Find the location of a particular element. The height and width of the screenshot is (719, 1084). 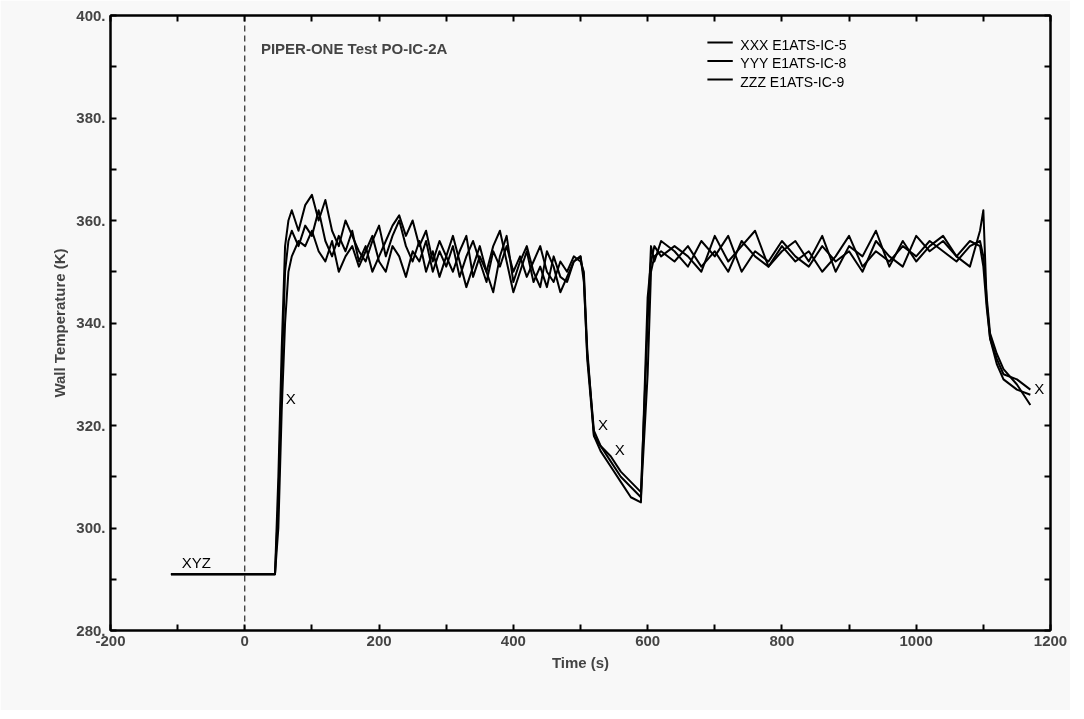

x-tick-label: 800 is located at coordinates (782, 640).